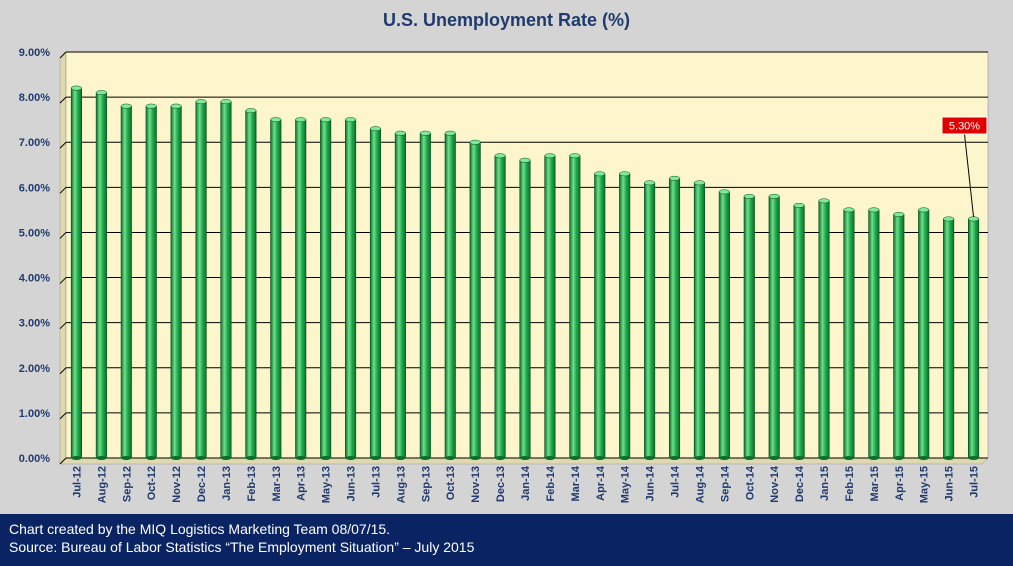 The image size is (1013, 566). I want to click on x-tick-label: Apr-15, so click(900, 483).